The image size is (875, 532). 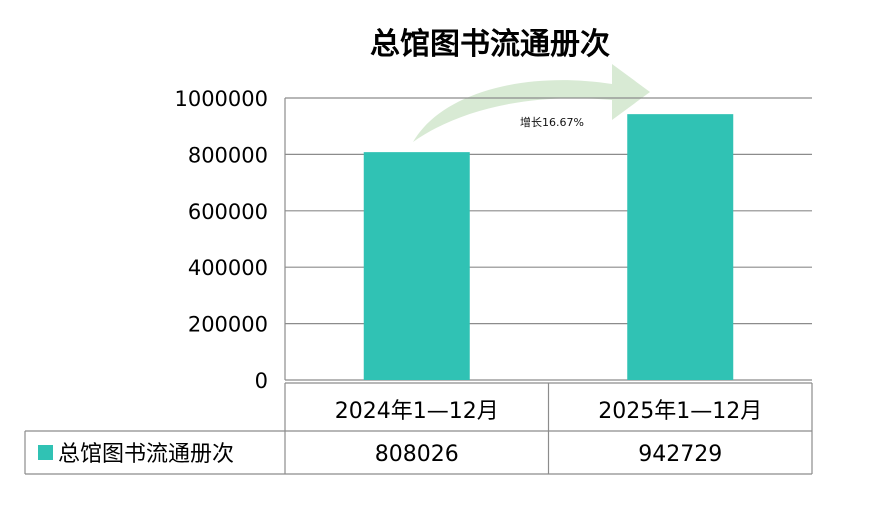 I want to click on growth-arrow-icon, so click(x=531, y=103).